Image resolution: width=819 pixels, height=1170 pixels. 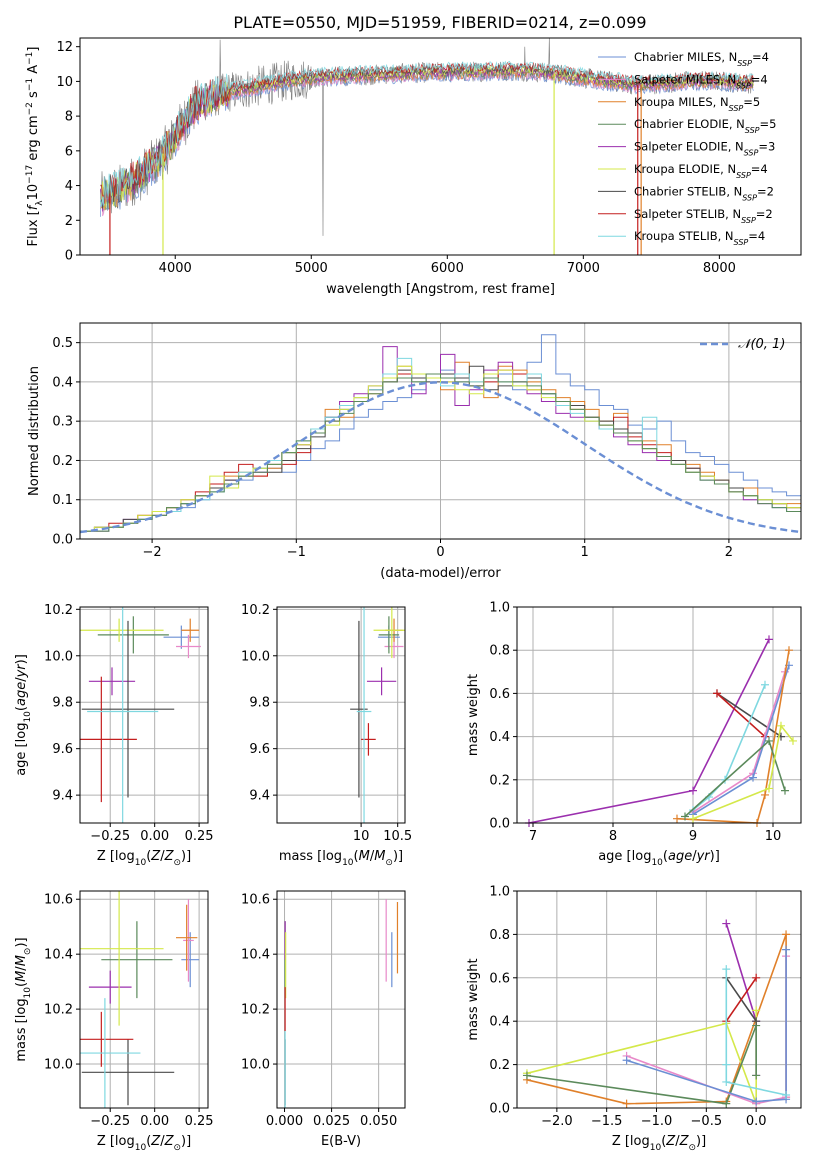 What do you see at coordinates (284, 1121) in the screenshot?
I see `x-tick-label: 0.000` at bounding box center [284, 1121].